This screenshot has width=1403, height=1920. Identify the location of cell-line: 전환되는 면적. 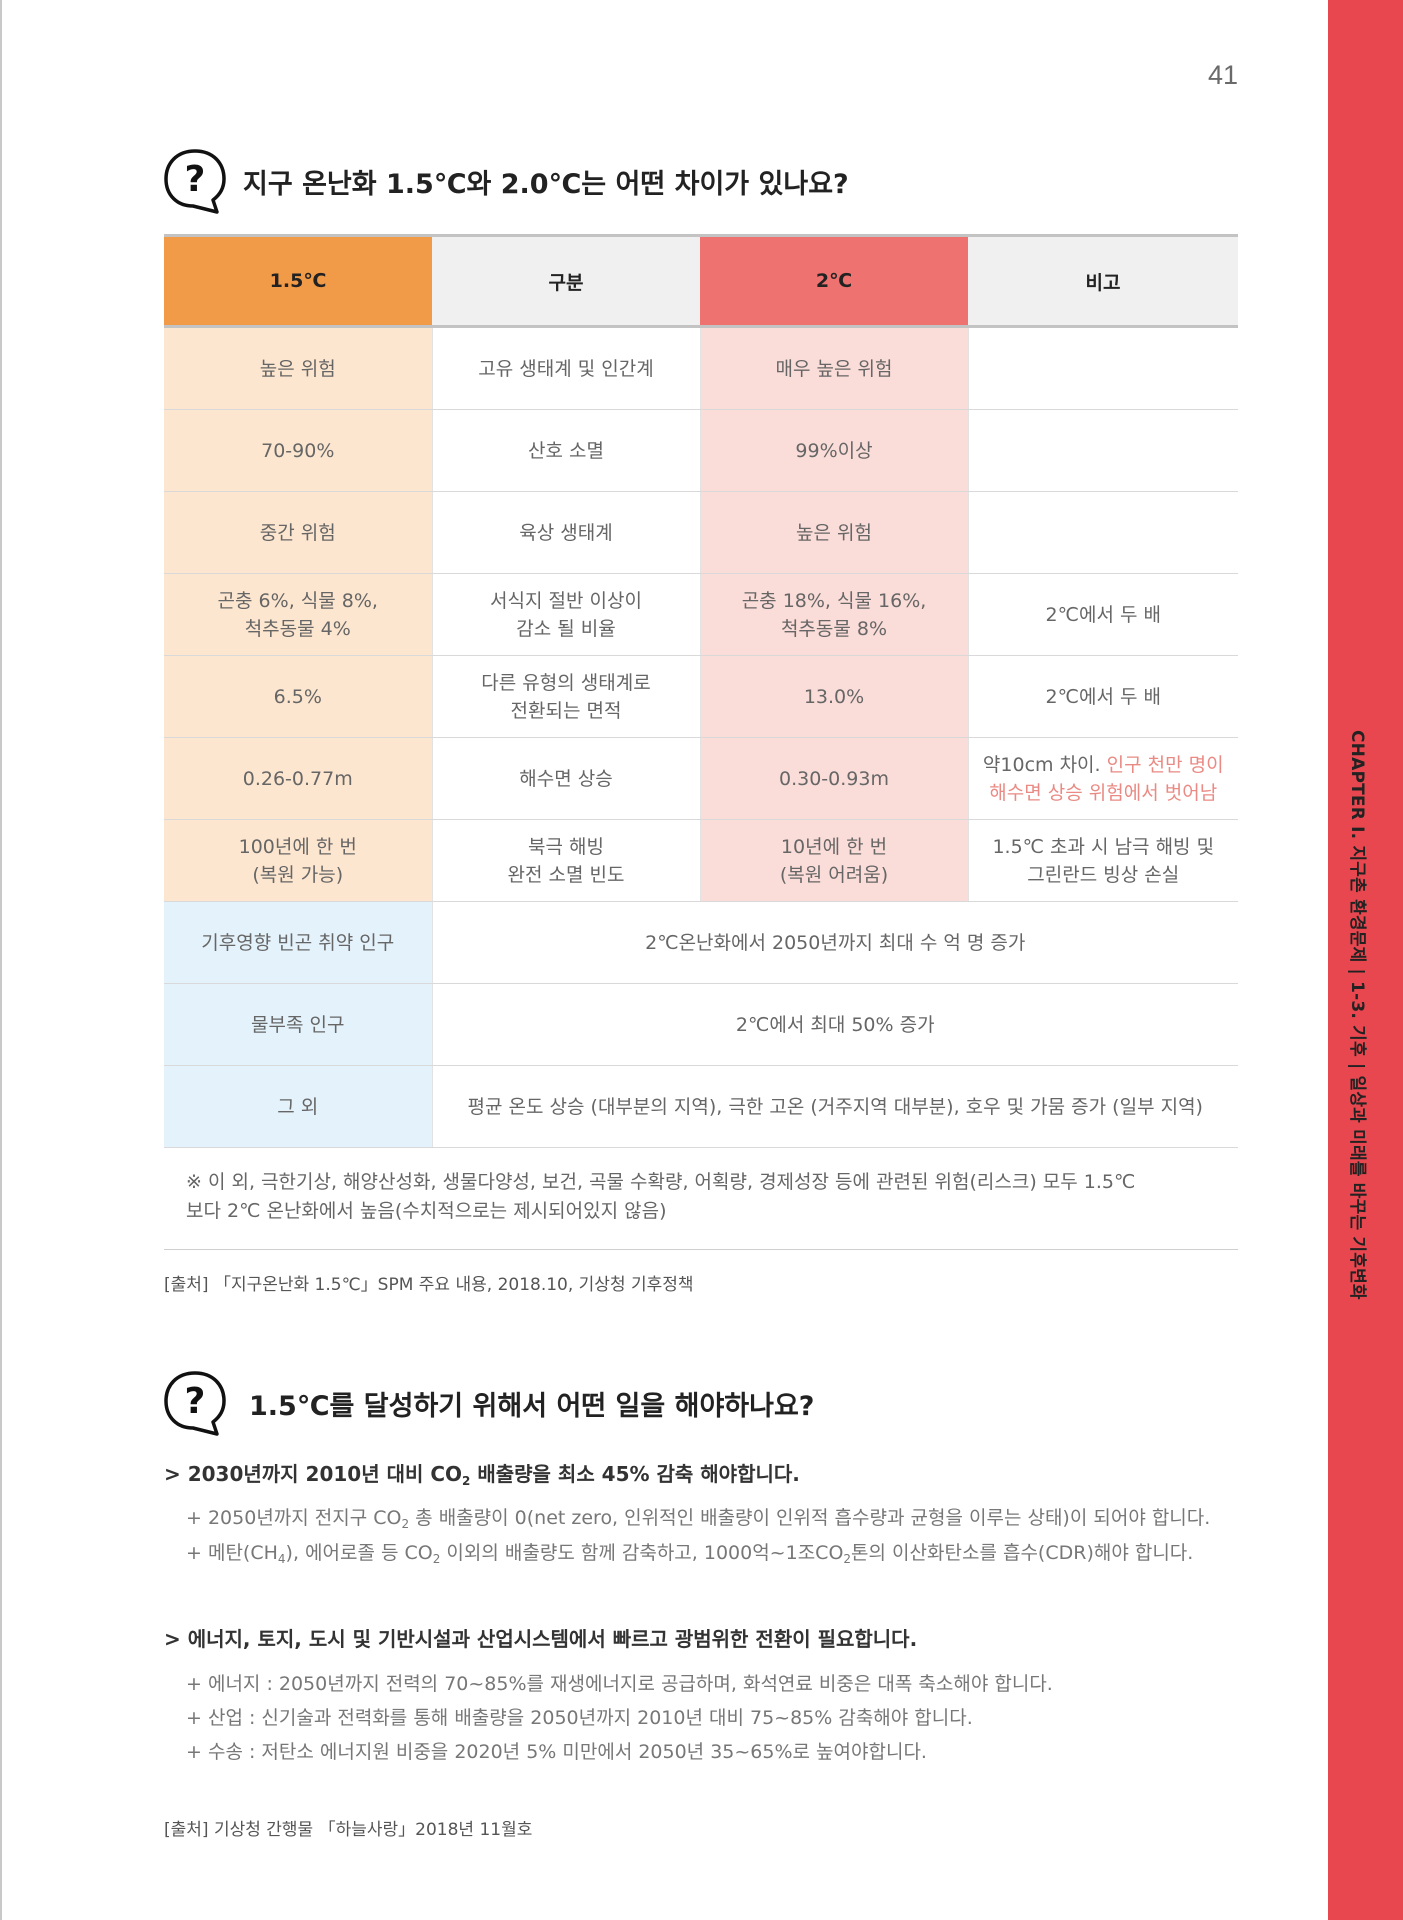
(566, 710).